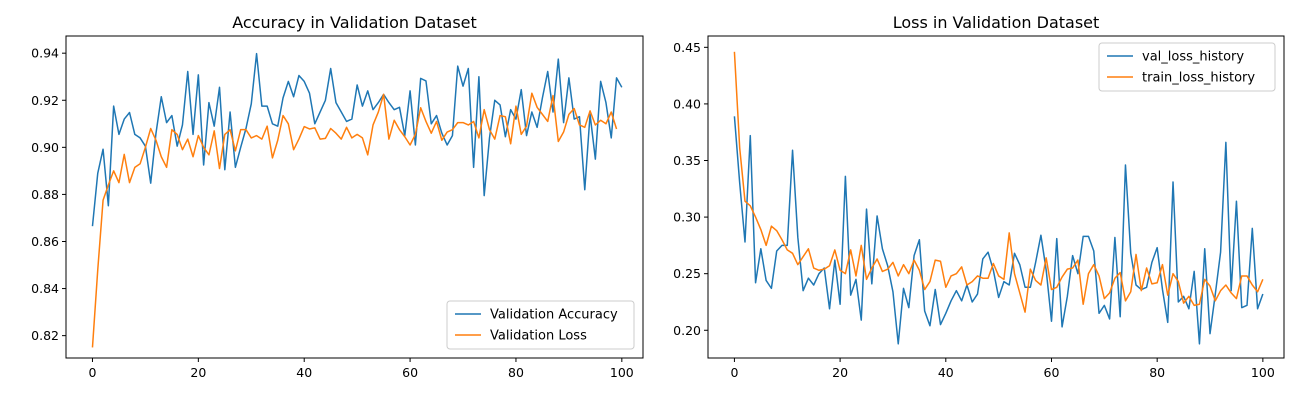 The image size is (1300, 404). I want to click on legend-label: Validation Loss, so click(538, 336).